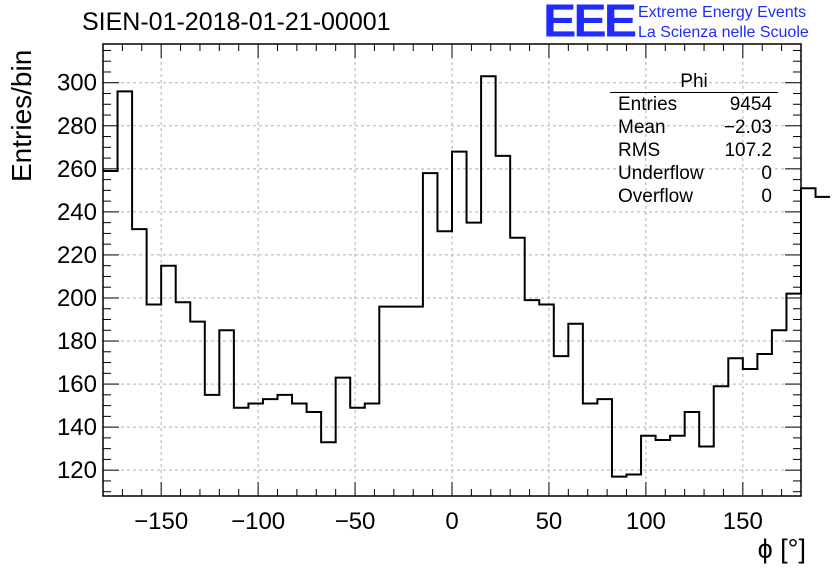 The width and height of the screenshot is (836, 572). I want to click on logo-line-2: La Scienza nelle Scuole, so click(723, 32).